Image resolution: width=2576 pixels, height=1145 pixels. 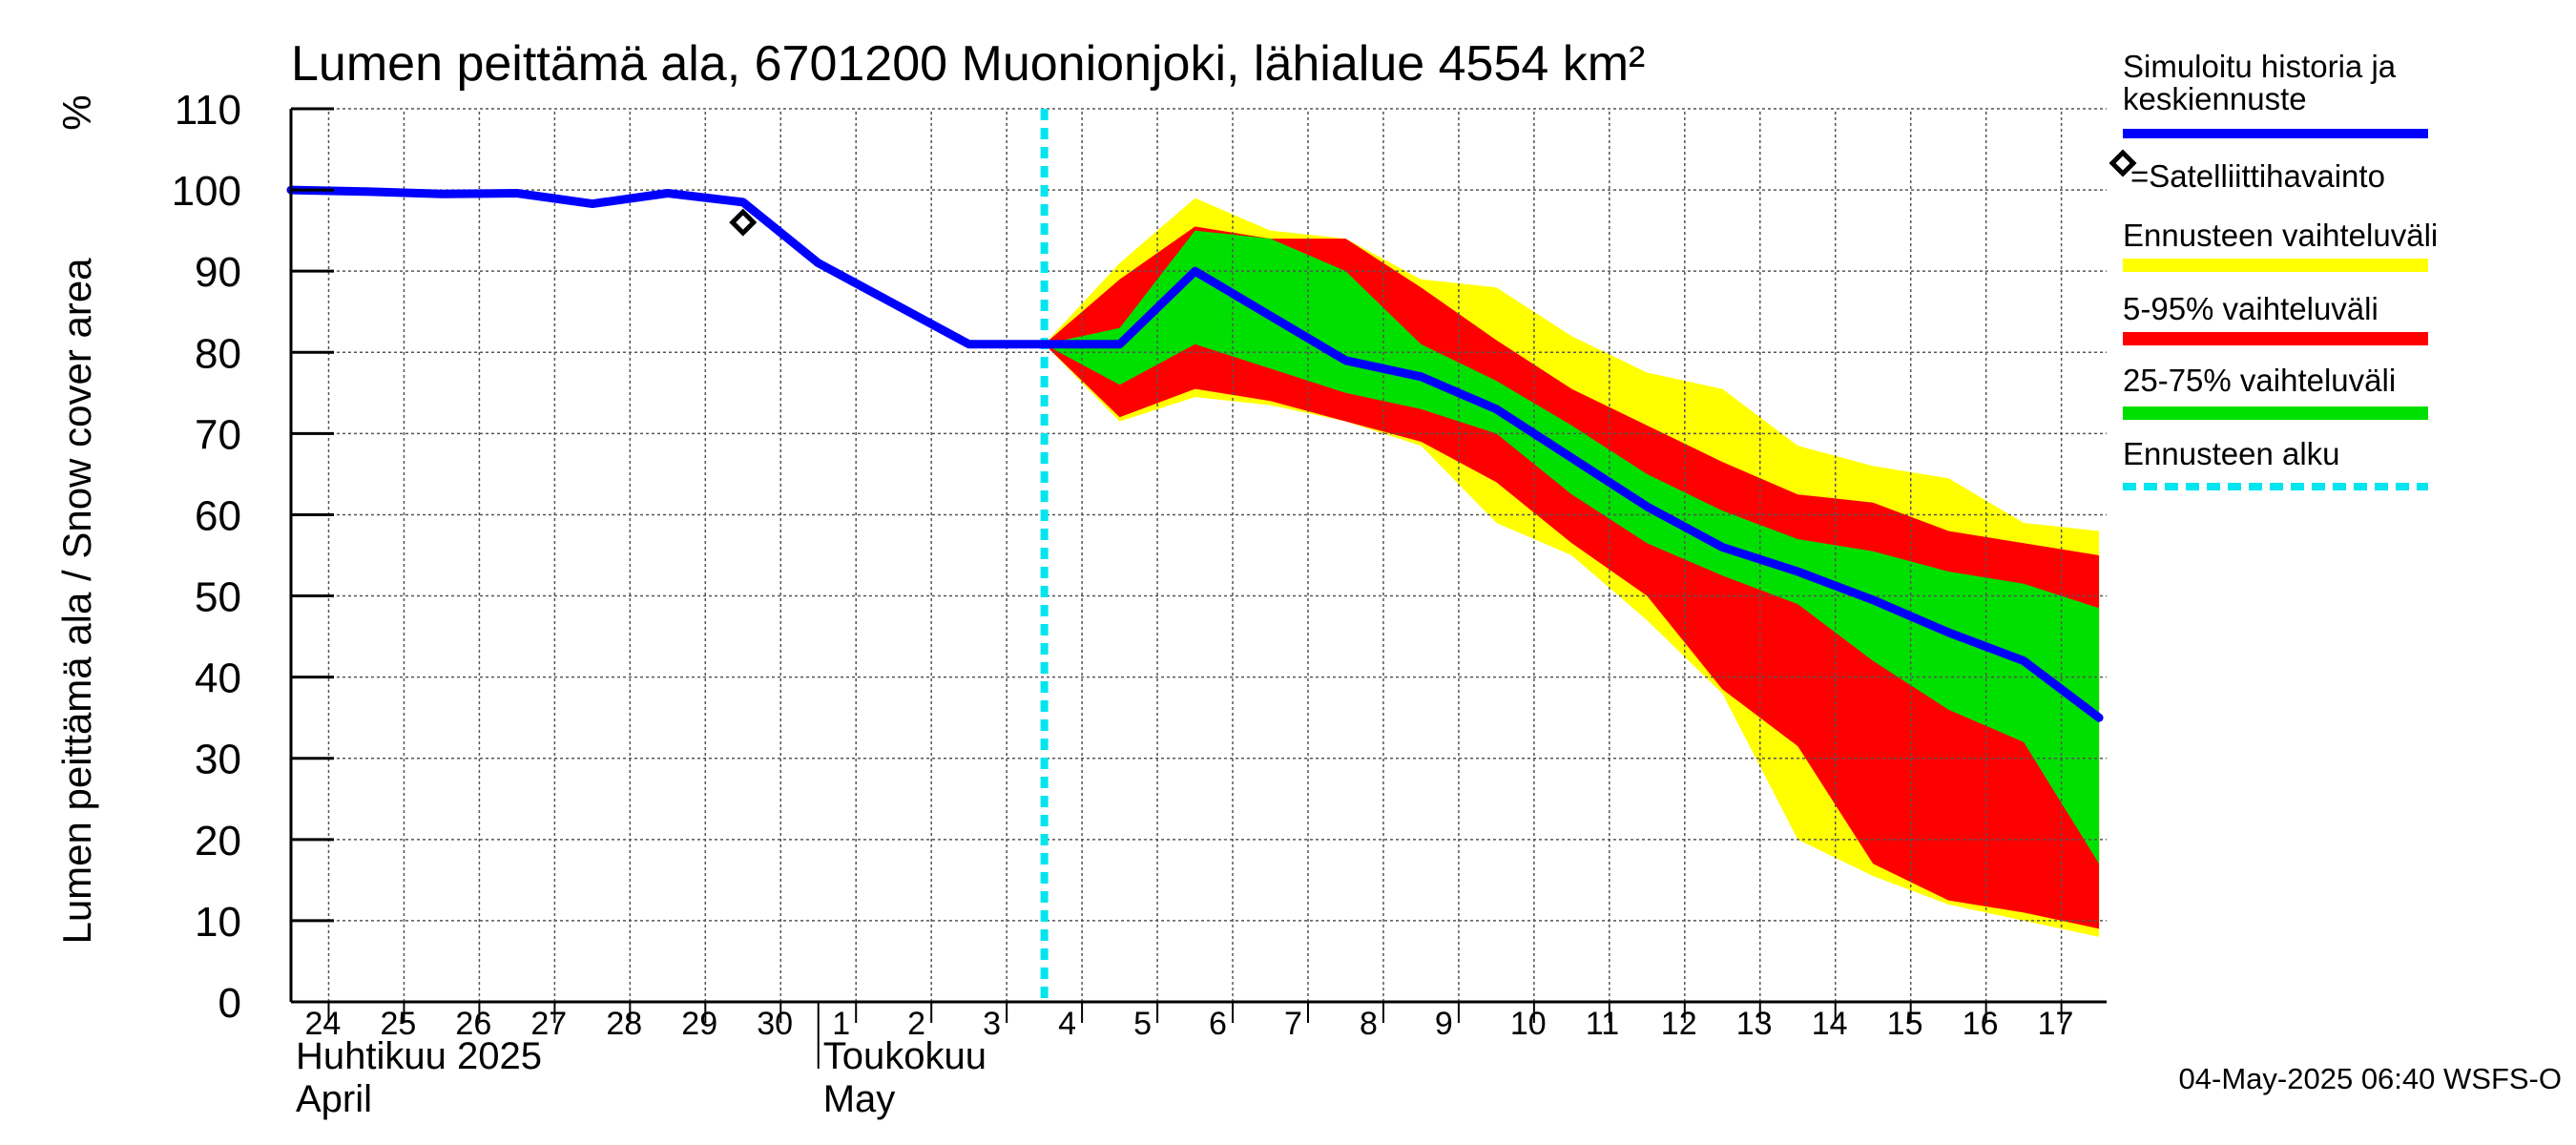 What do you see at coordinates (1142, 1024) in the screenshot?
I see `x-tick-label: 5` at bounding box center [1142, 1024].